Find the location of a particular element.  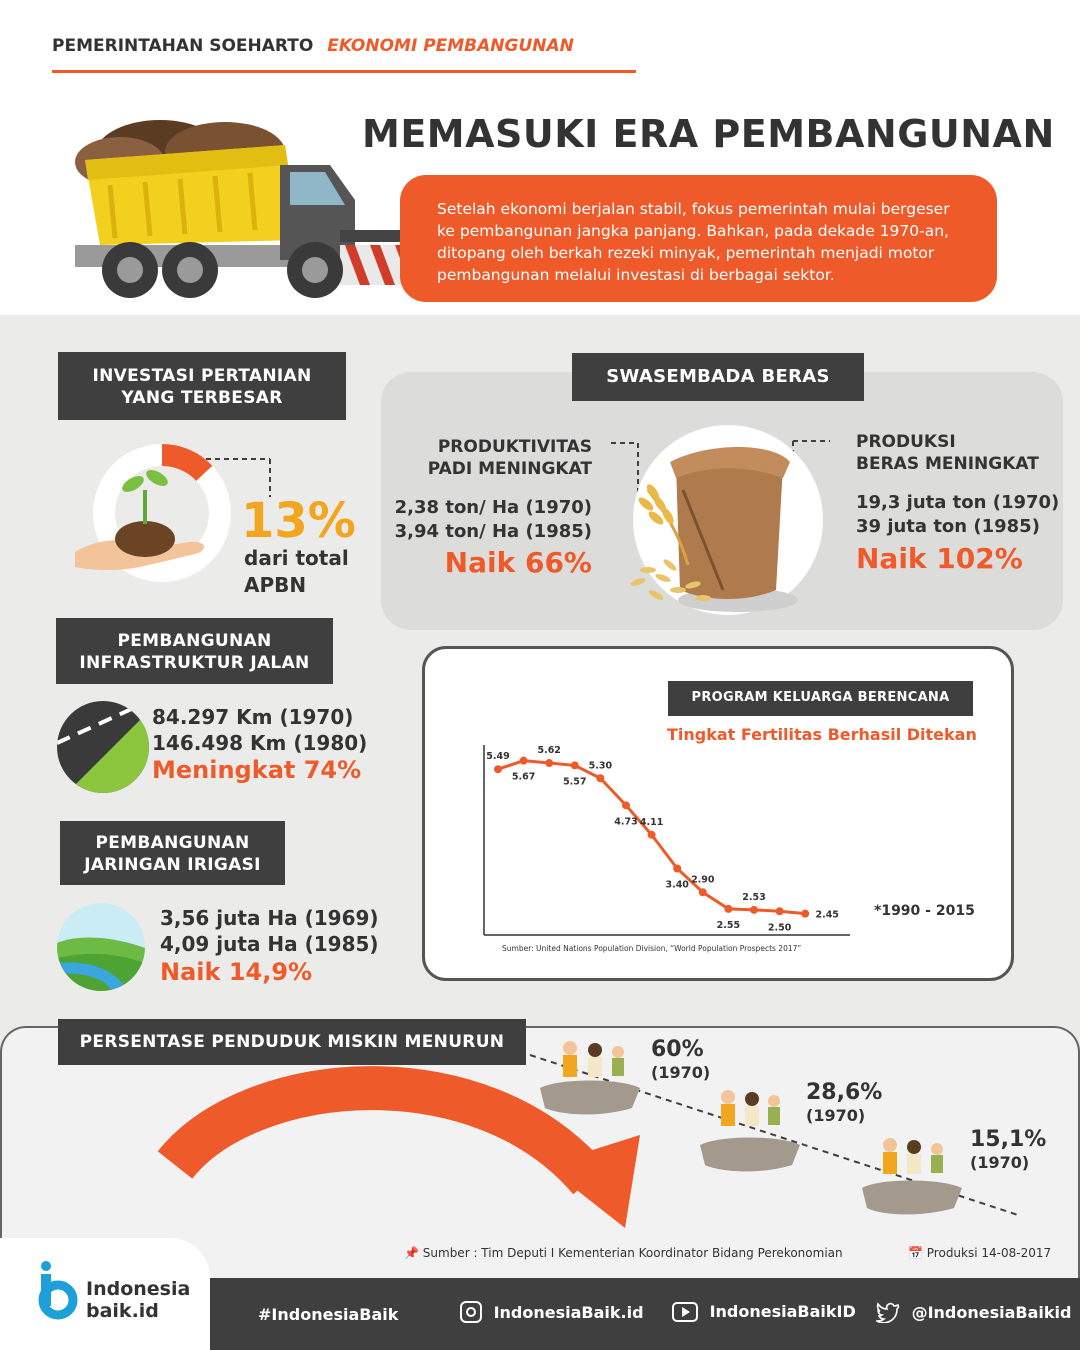

footer-logo-text: Indonesia baik.id is located at coordinates (138, 1300).